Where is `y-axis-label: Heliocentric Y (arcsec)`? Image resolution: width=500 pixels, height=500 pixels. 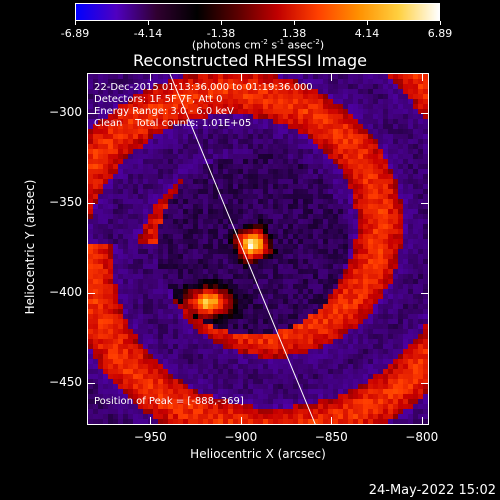 y-axis-label: Heliocentric Y (arcsec) is located at coordinates (30, 247).